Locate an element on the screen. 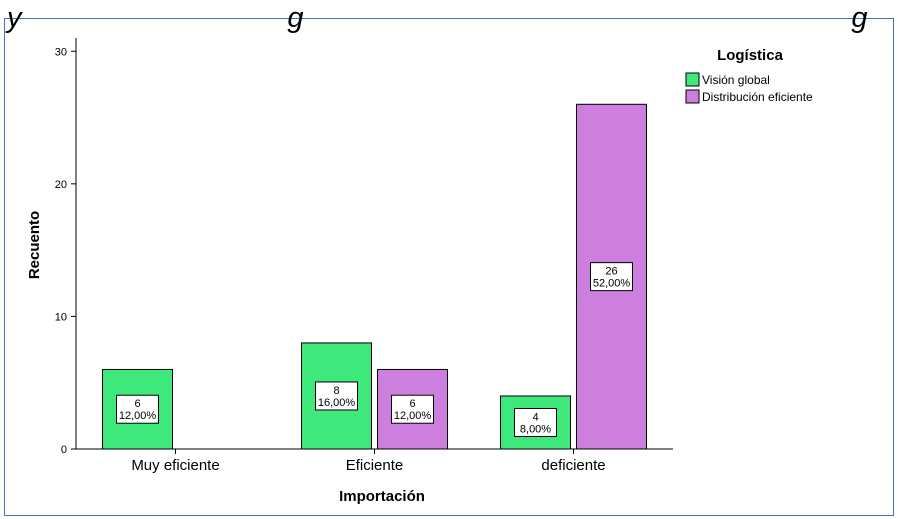 This screenshot has height=519, width=898. x-axis-title: Importación is located at coordinates (382, 496).